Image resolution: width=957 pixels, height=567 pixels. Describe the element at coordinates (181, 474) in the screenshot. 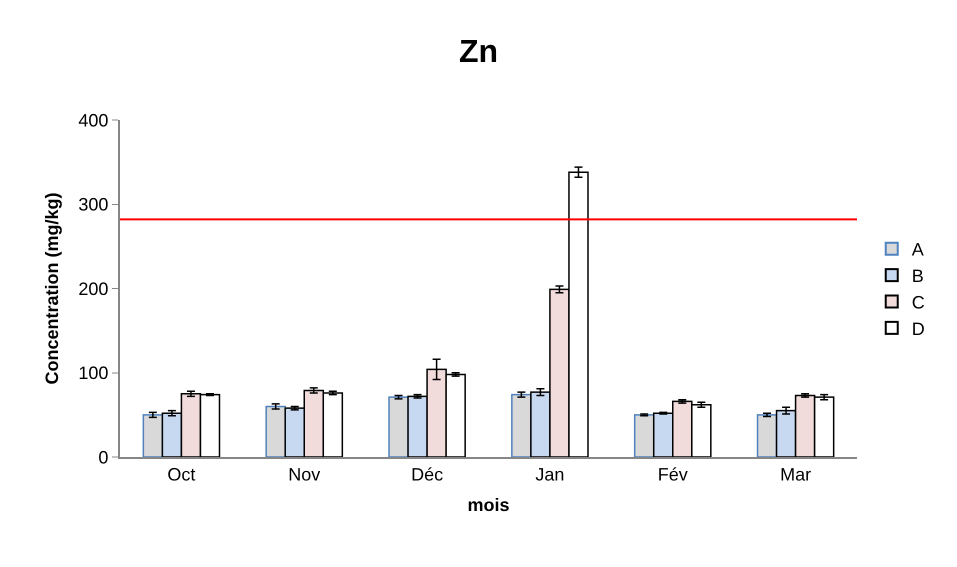

I see `x-tick-label: Oct` at that location.